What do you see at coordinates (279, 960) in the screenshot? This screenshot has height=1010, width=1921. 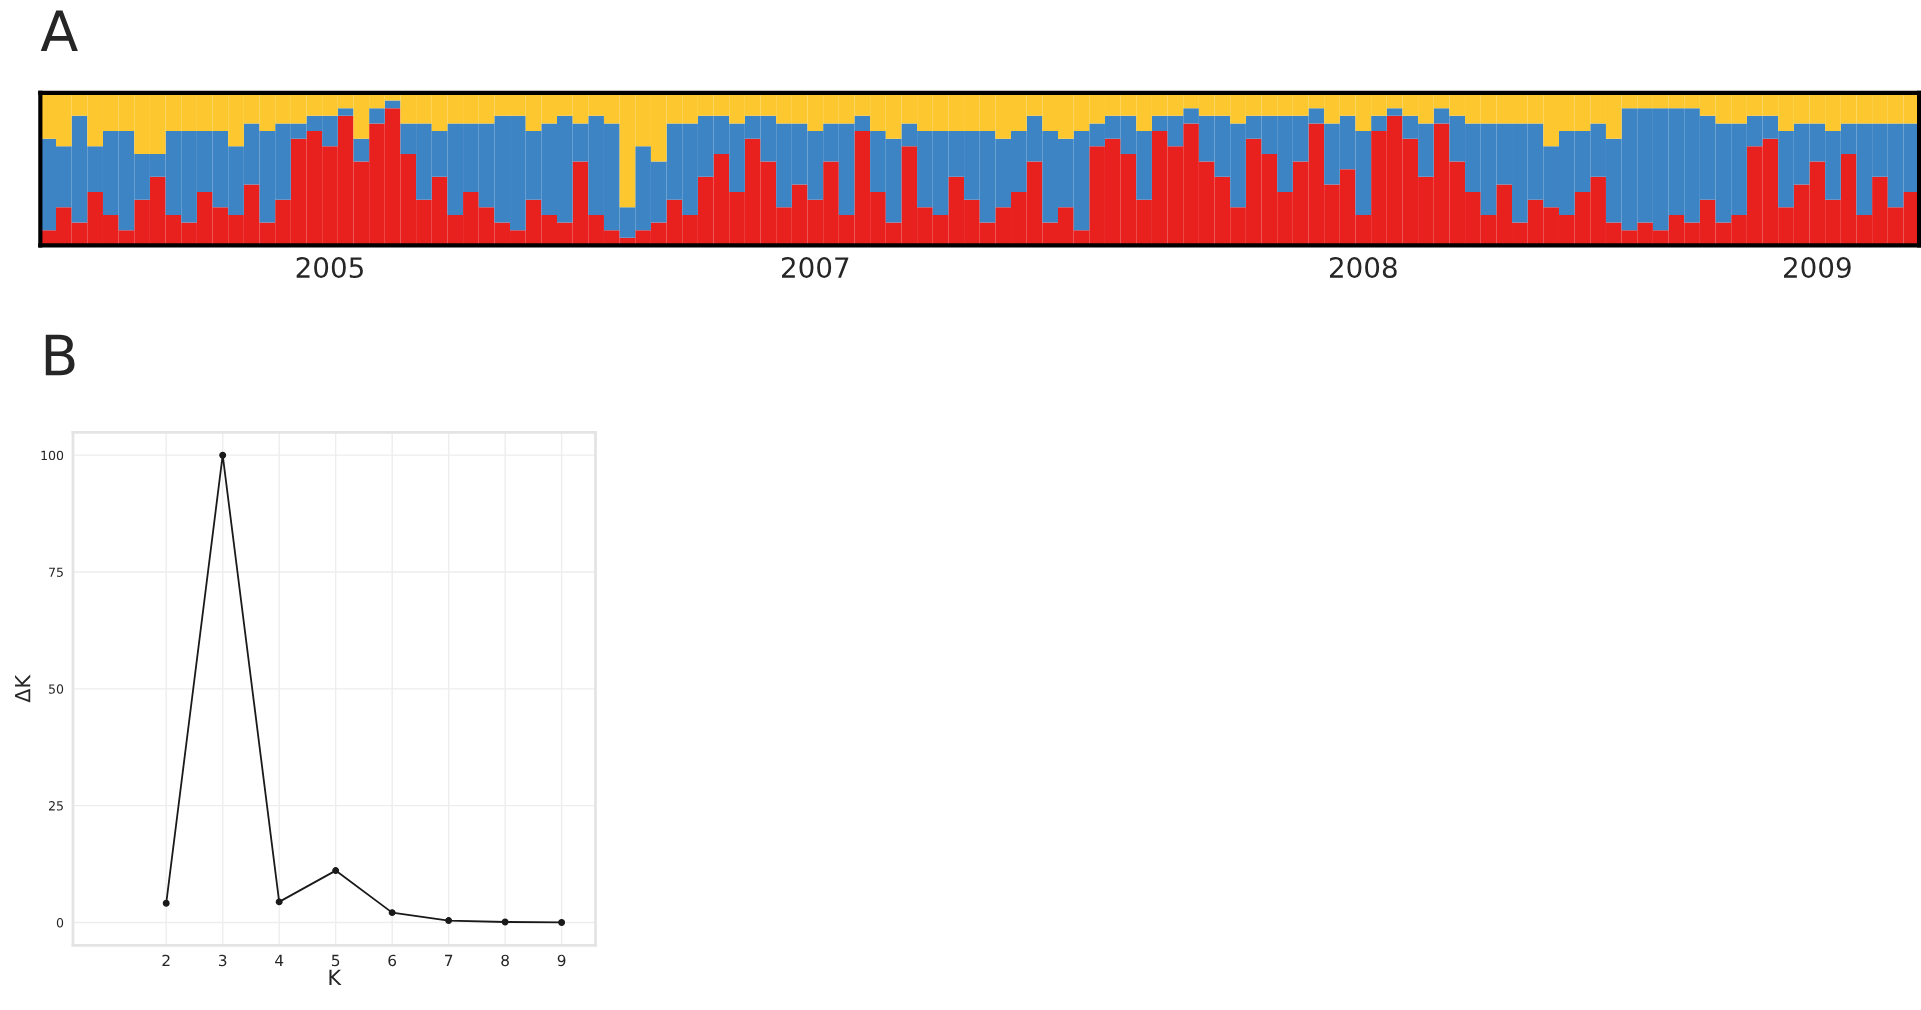 I see `x-tick-label: 4` at bounding box center [279, 960].